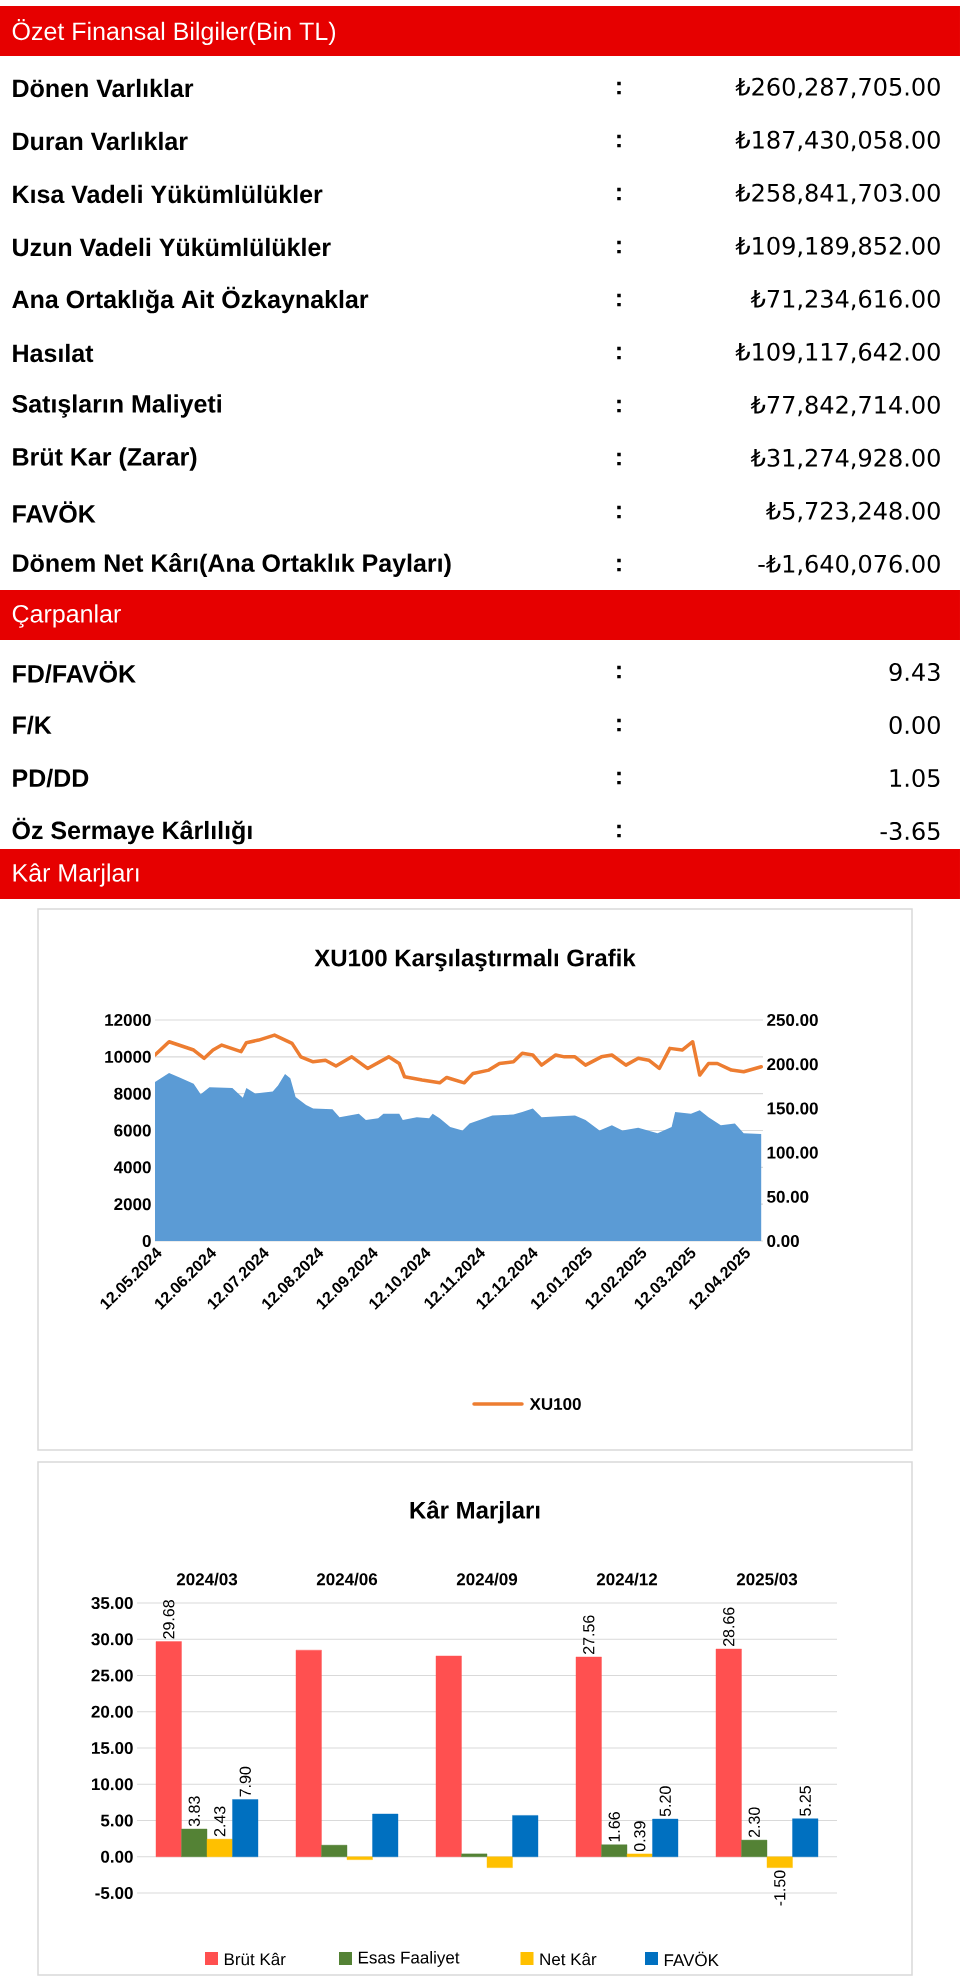 This screenshot has height=1981, width=960. Describe the element at coordinates (845, 459) in the screenshot. I see `text: ₺31,274,928.00` at that location.